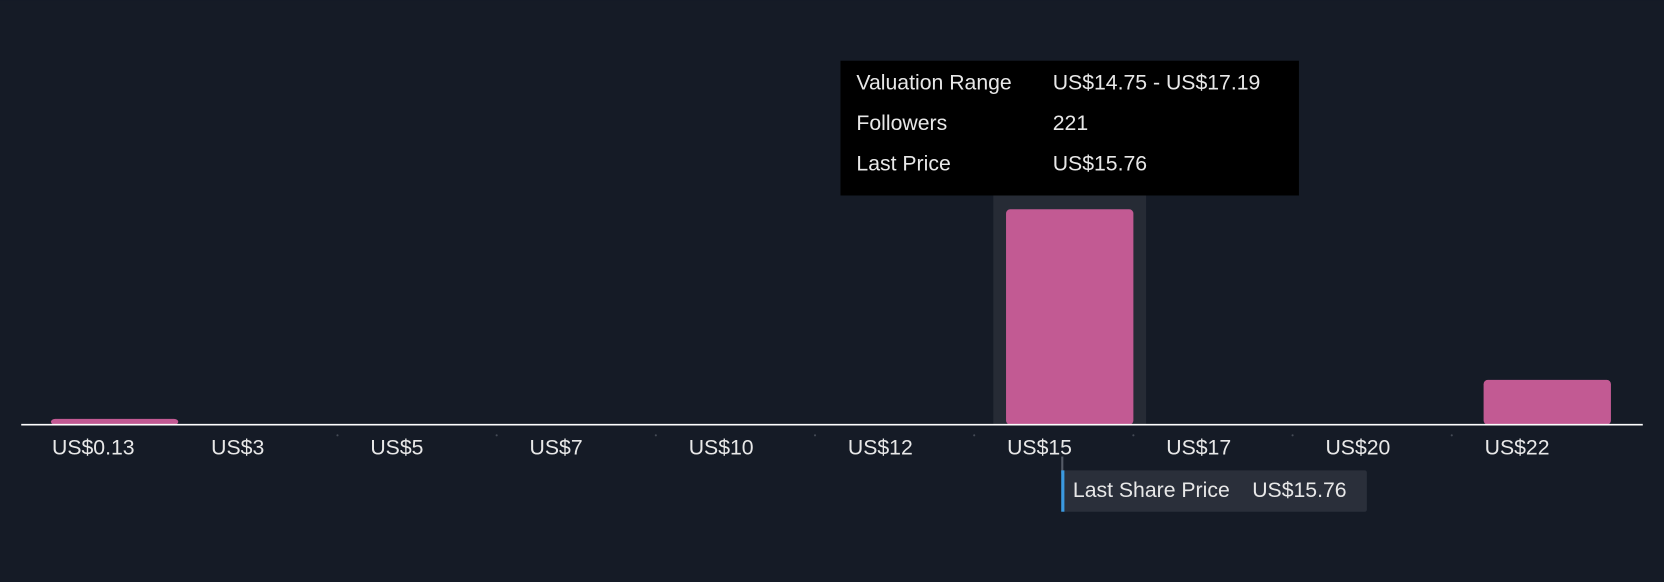 The width and height of the screenshot is (1664, 582). I want to click on tooltip-label: Valuation Range, so click(933, 83).